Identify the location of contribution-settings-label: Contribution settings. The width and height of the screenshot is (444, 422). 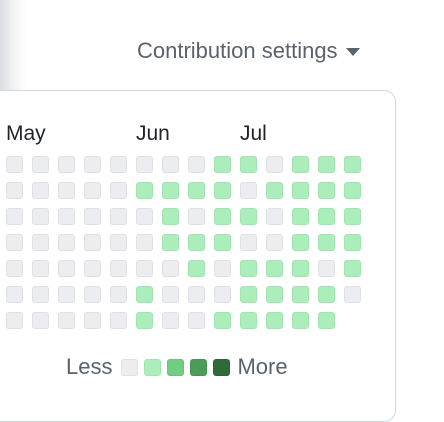
(237, 50).